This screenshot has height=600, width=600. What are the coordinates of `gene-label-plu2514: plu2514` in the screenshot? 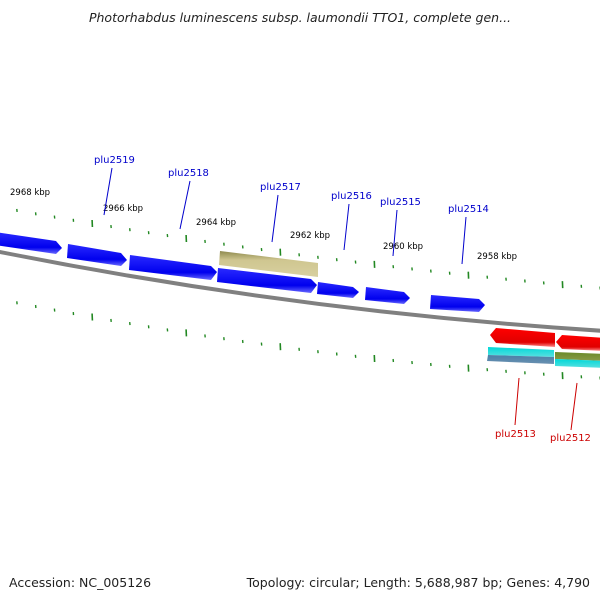 It's located at (468, 209).